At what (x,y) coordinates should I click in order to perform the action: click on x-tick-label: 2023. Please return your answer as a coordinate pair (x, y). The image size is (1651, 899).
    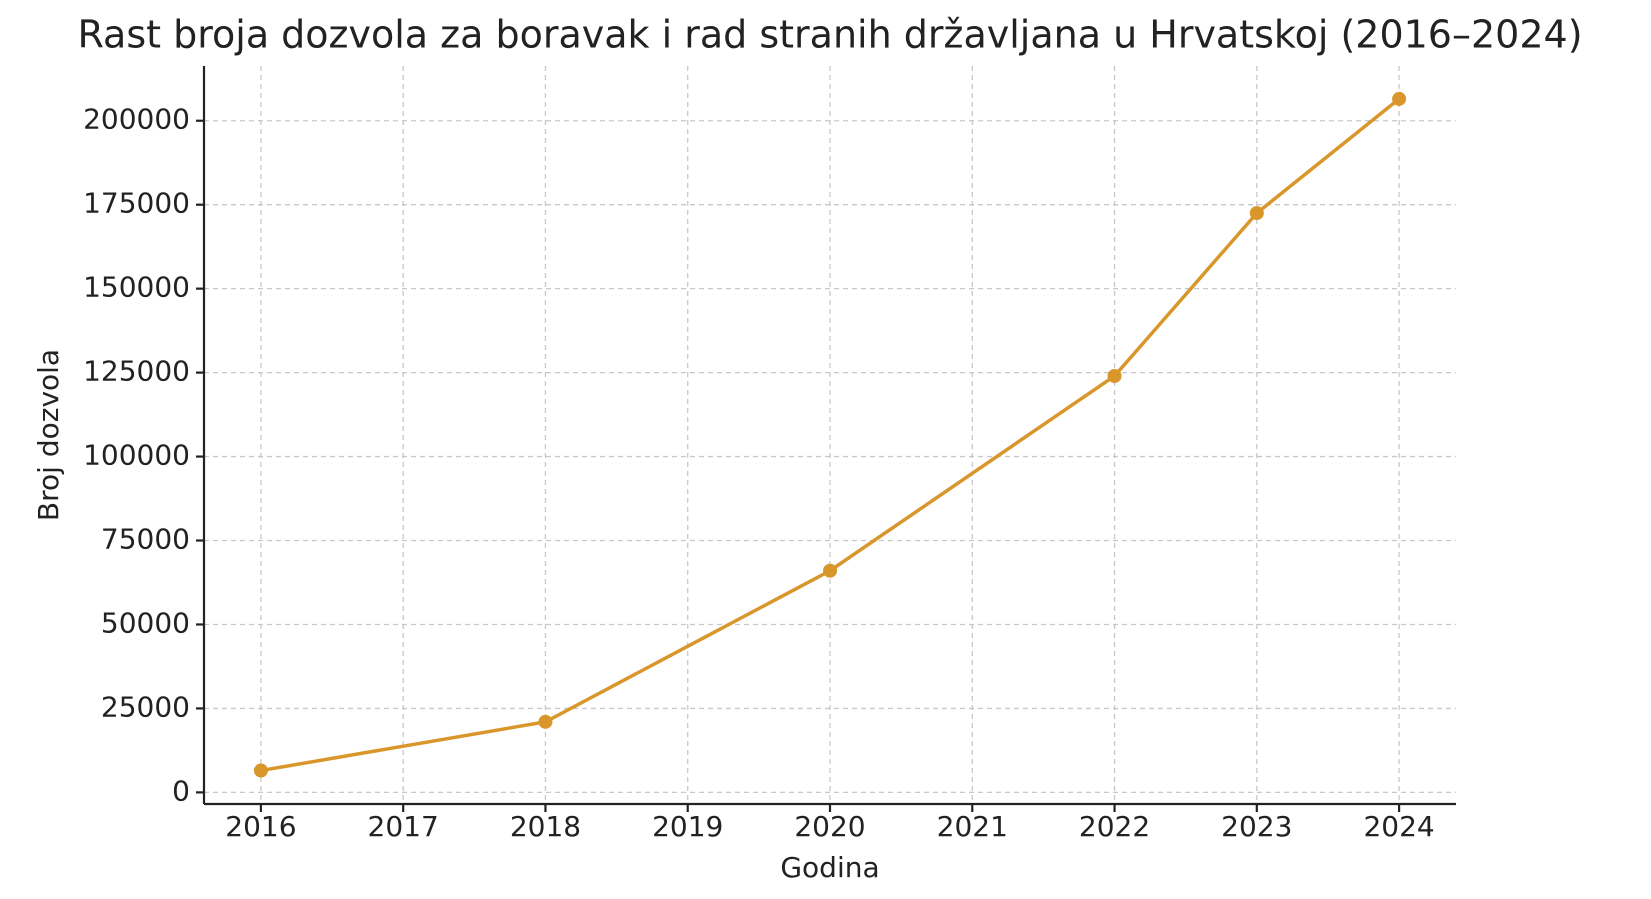
    Looking at the image, I should click on (1256, 826).